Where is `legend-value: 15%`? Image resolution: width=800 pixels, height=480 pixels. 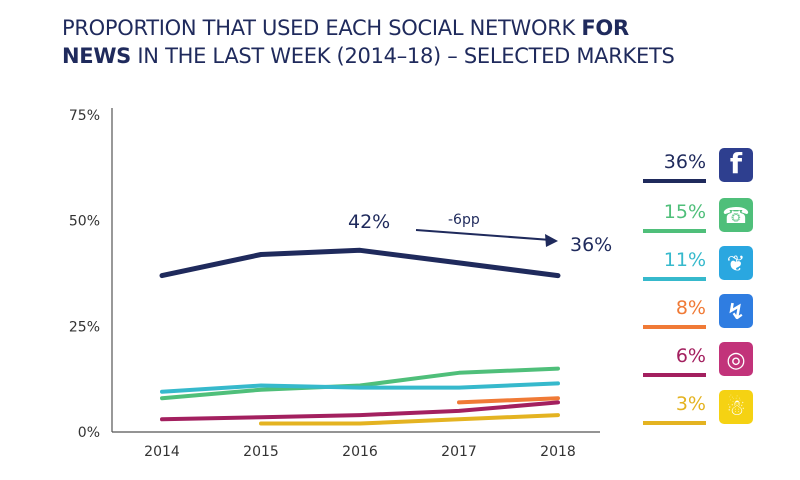
legend-value: 15% is located at coordinates (685, 212).